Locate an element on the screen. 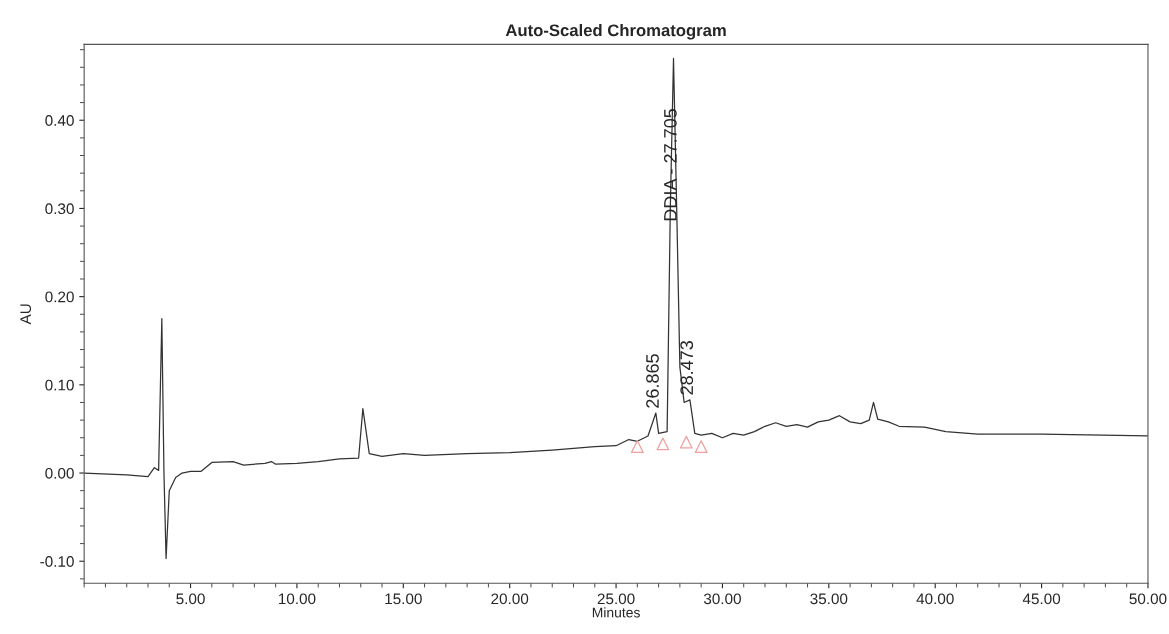 This screenshot has height=634, width=1169. annotation: DDIA - 27.705 is located at coordinates (670, 165).